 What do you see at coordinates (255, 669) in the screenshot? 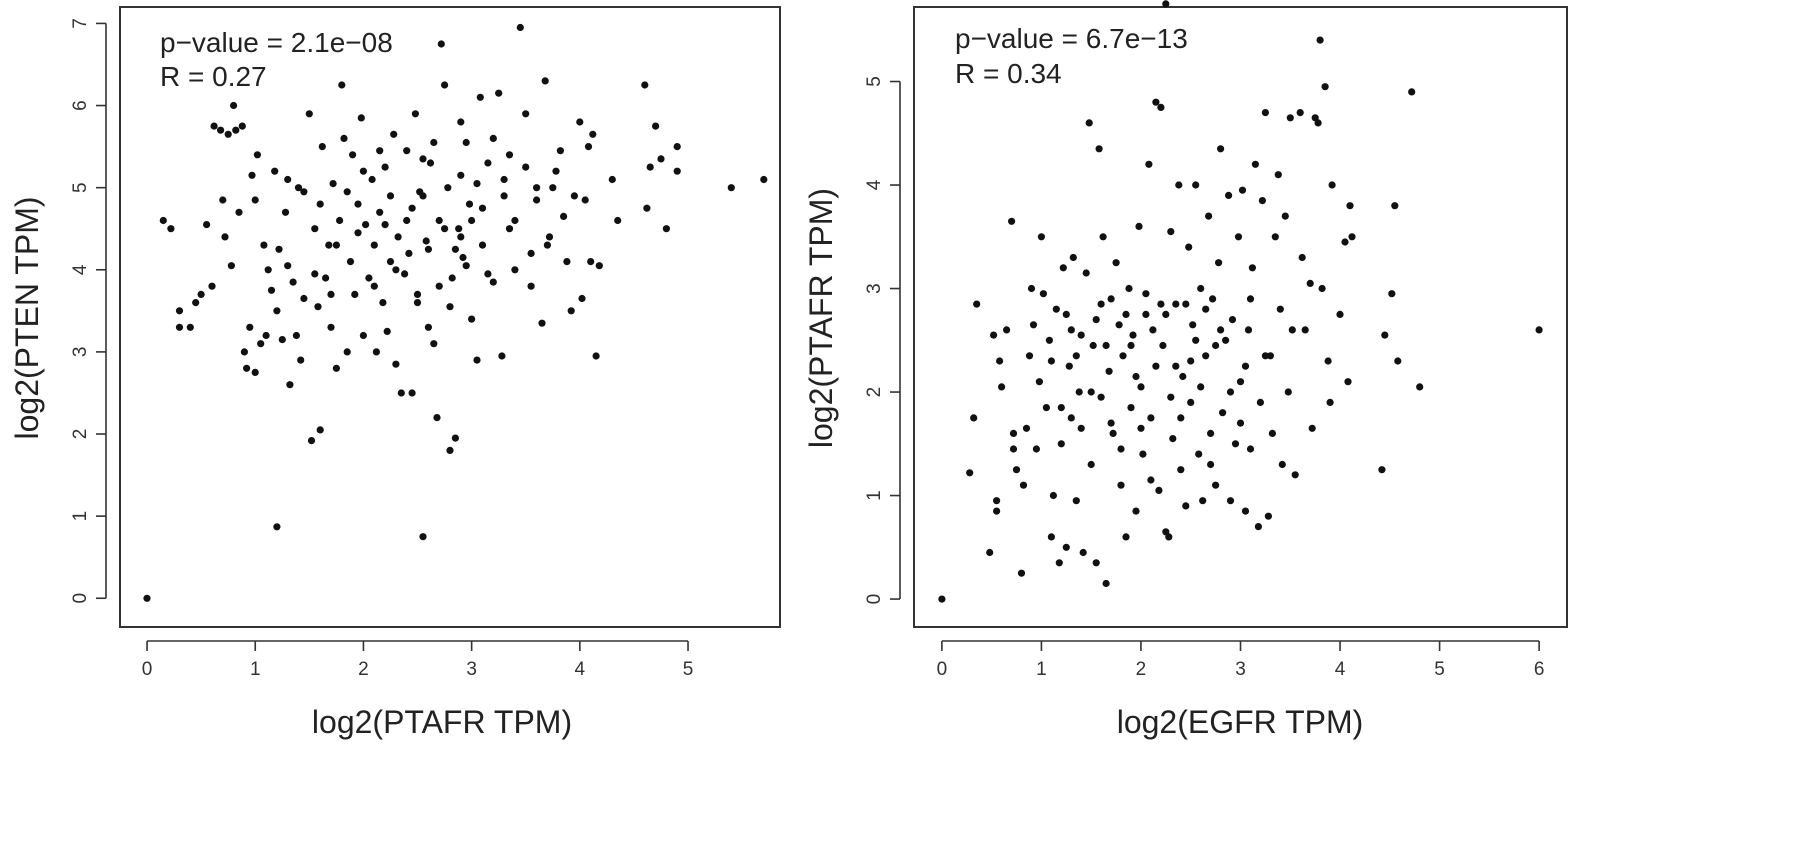
I see `x-tick-label: 1` at bounding box center [255, 669].